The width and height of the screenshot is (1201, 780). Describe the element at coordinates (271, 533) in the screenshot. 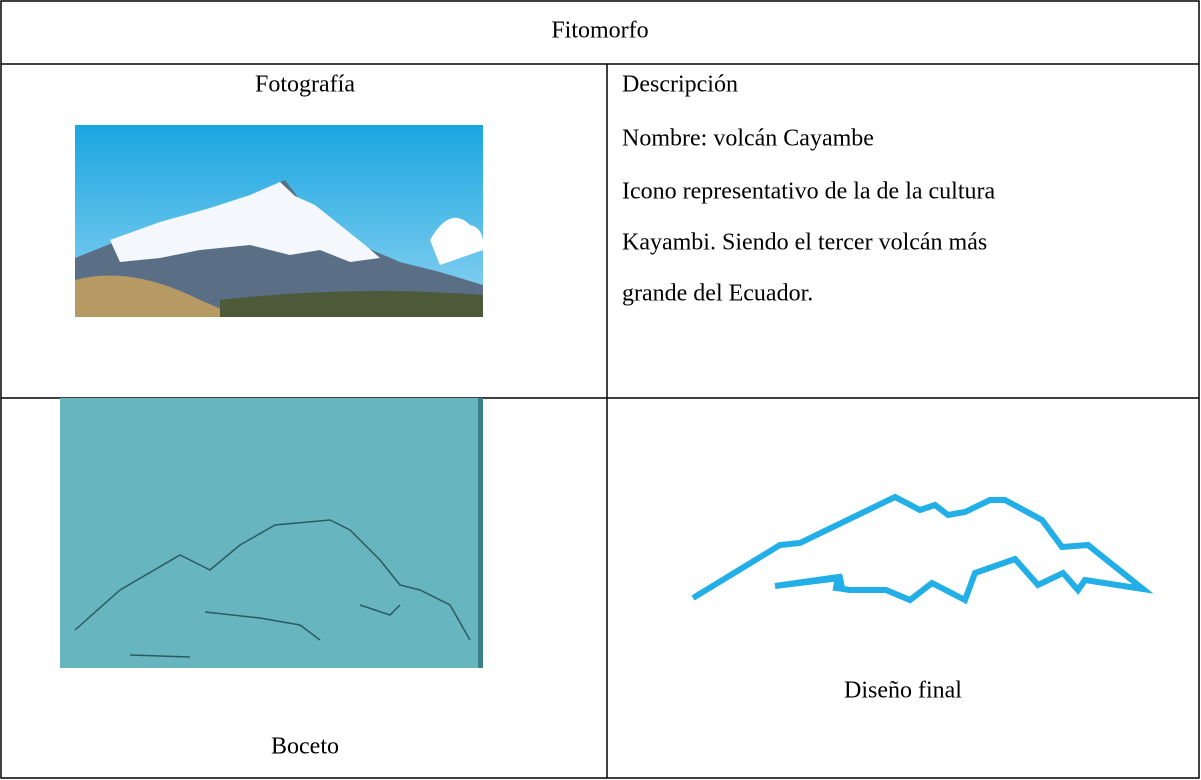

I see `sketch-image` at that location.